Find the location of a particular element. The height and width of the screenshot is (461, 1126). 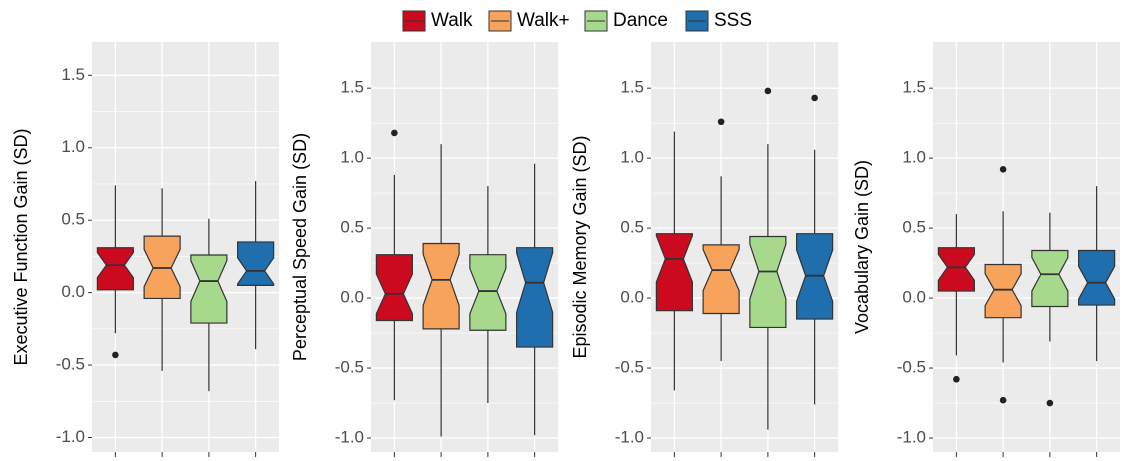

legend-item: Walk is located at coordinates (437, 21).